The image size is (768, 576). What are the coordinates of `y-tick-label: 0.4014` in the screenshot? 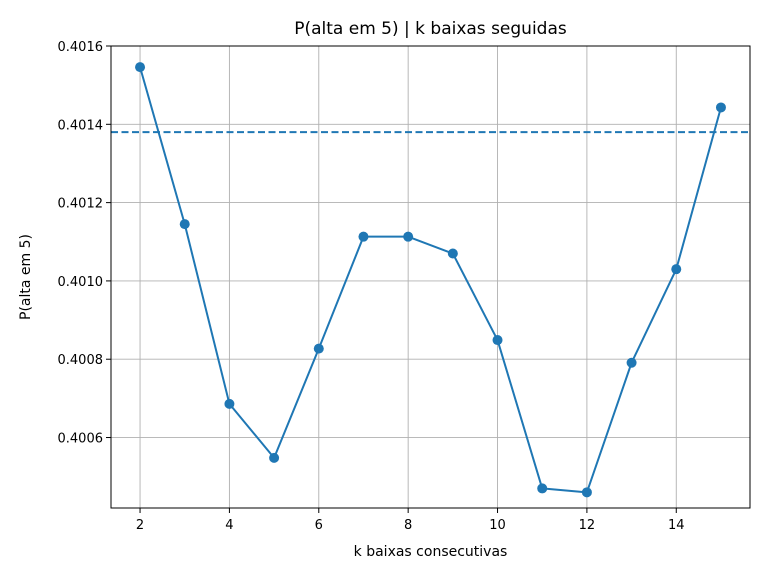 It's located at (81, 125).